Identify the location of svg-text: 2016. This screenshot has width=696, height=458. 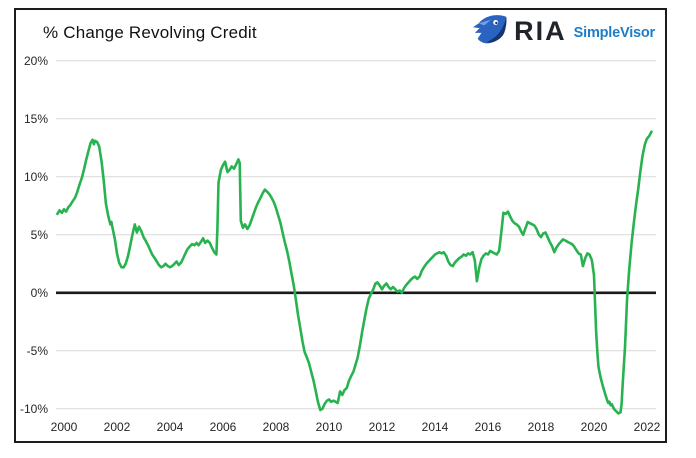
(488, 427).